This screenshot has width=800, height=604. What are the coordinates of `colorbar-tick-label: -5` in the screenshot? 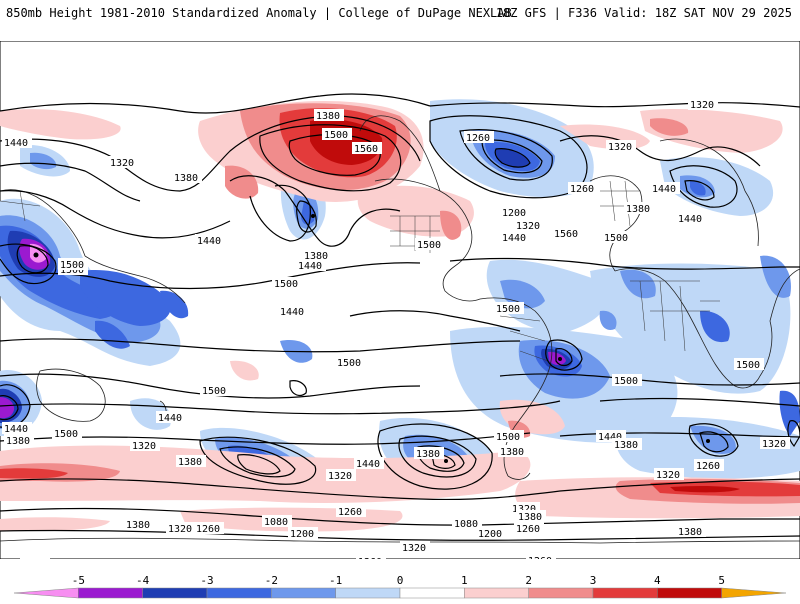 It's located at (78, 580).